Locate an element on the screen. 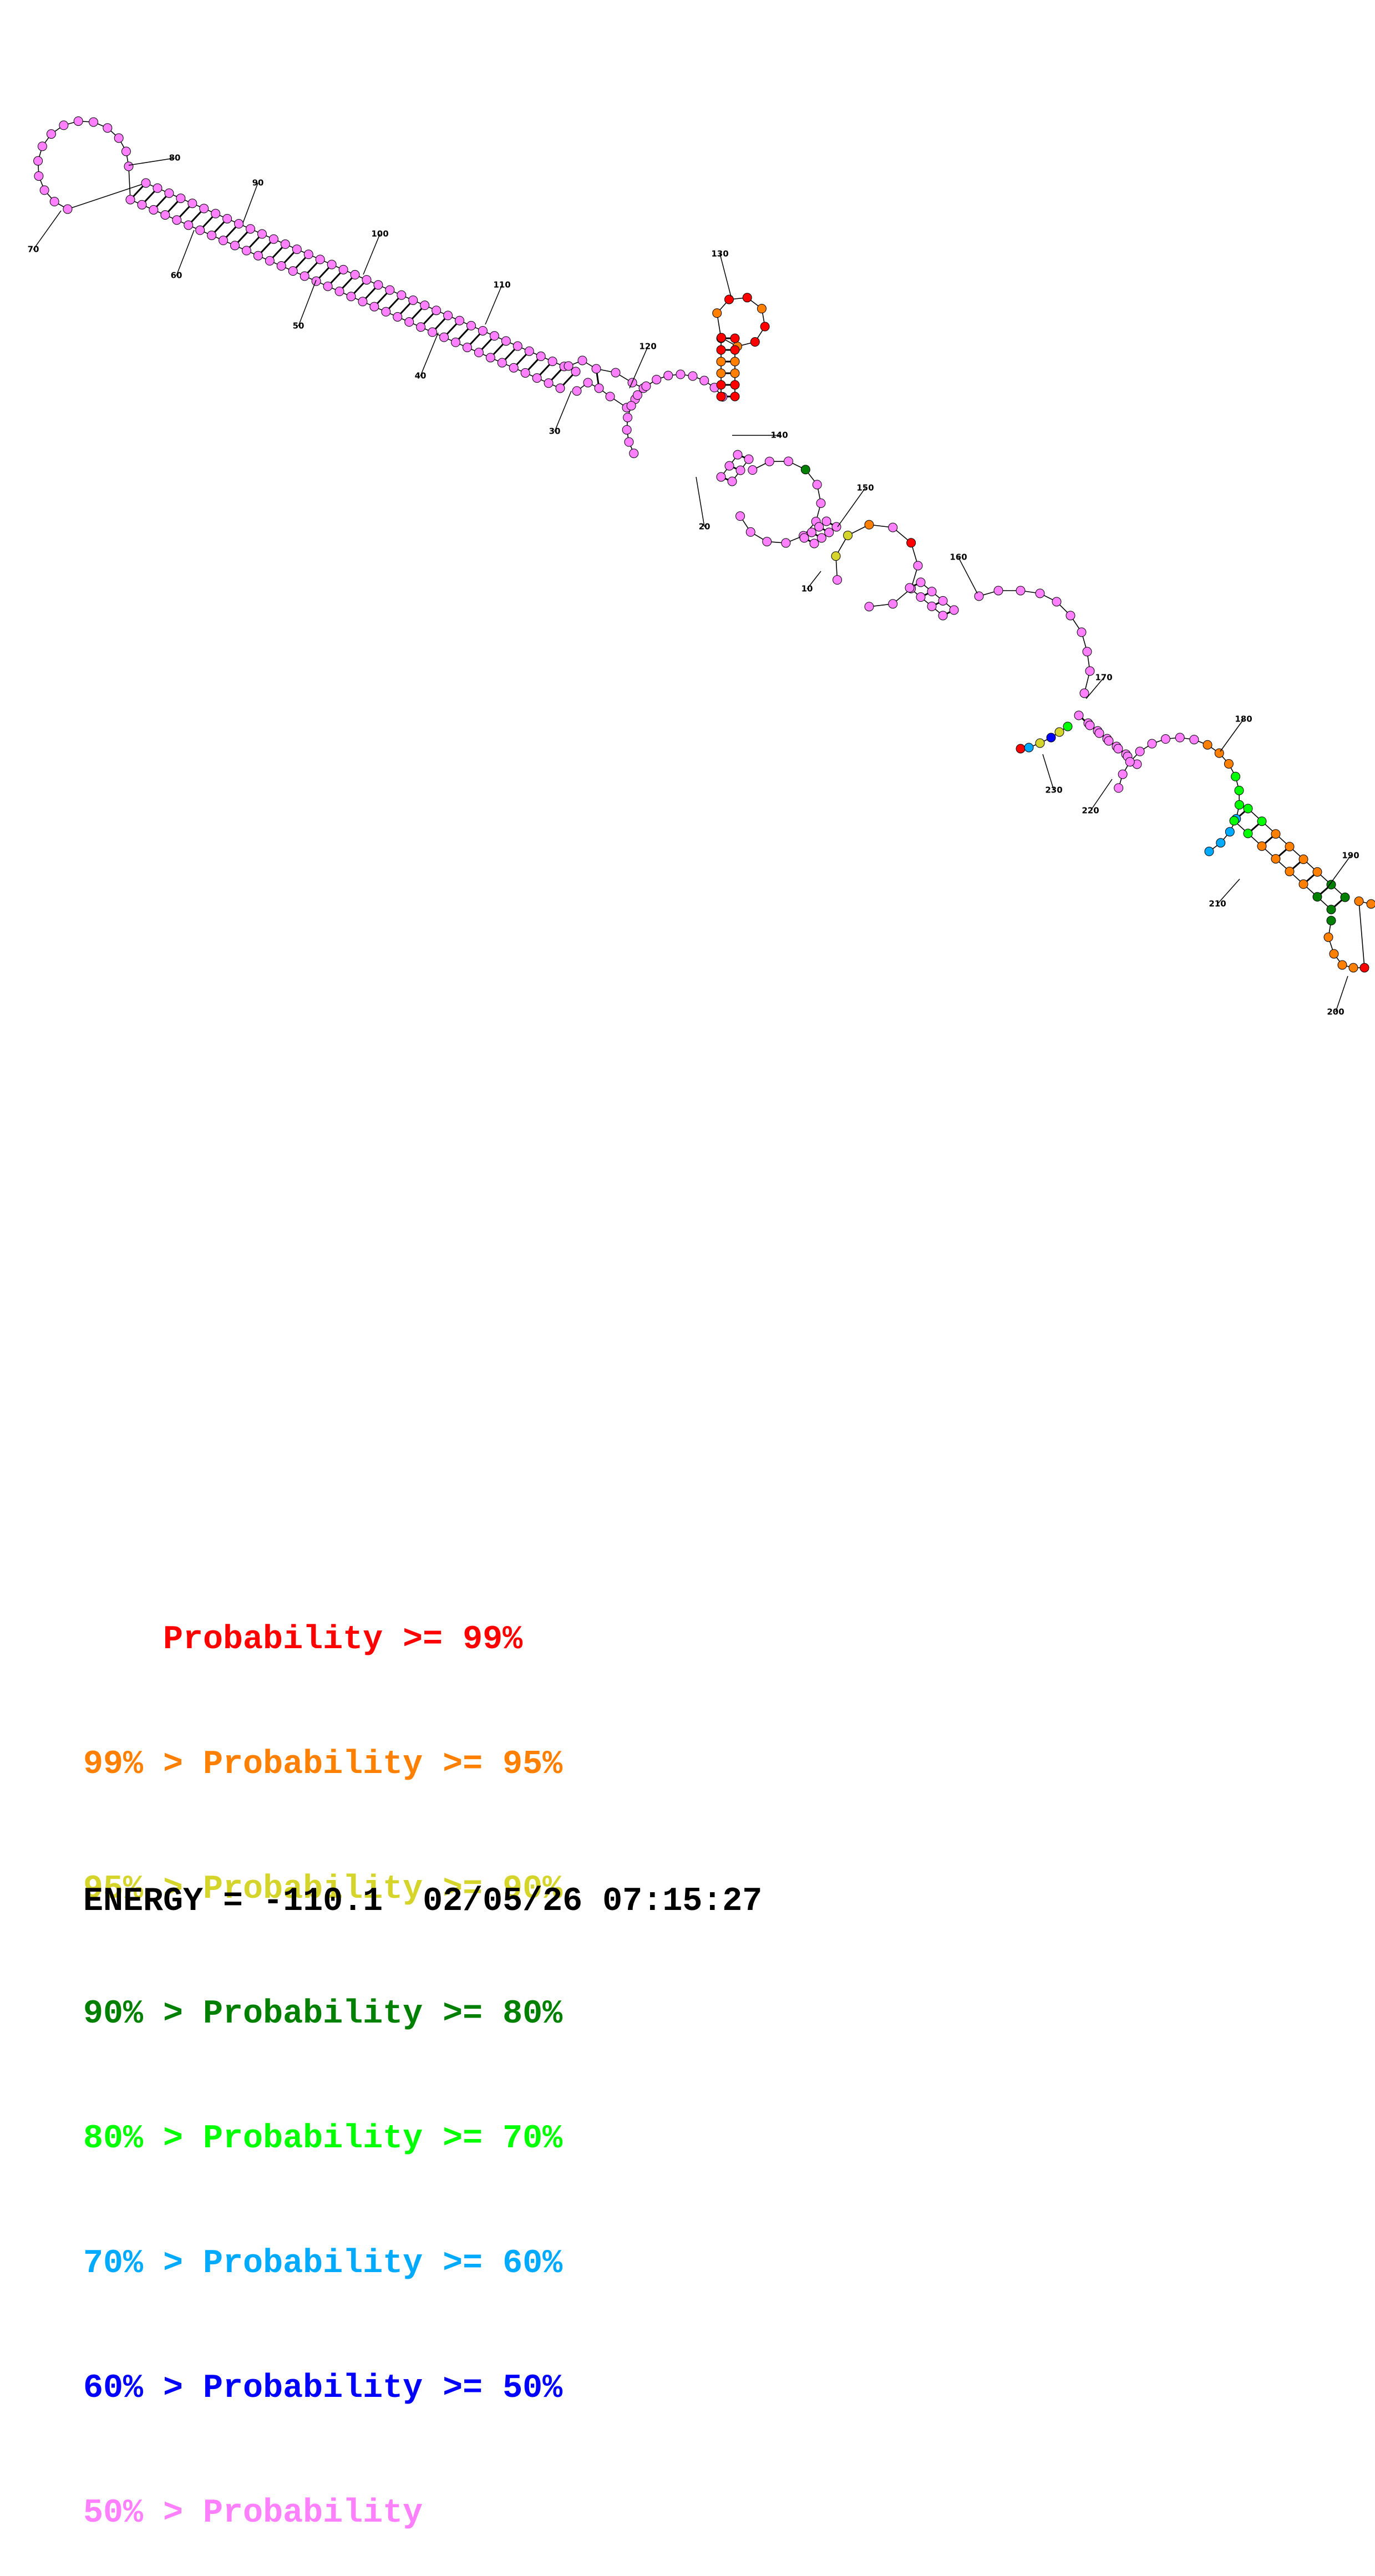 The height and width of the screenshot is (2576, 1375). legend-text: Probability >= 99% is located at coordinates (343, 1640).